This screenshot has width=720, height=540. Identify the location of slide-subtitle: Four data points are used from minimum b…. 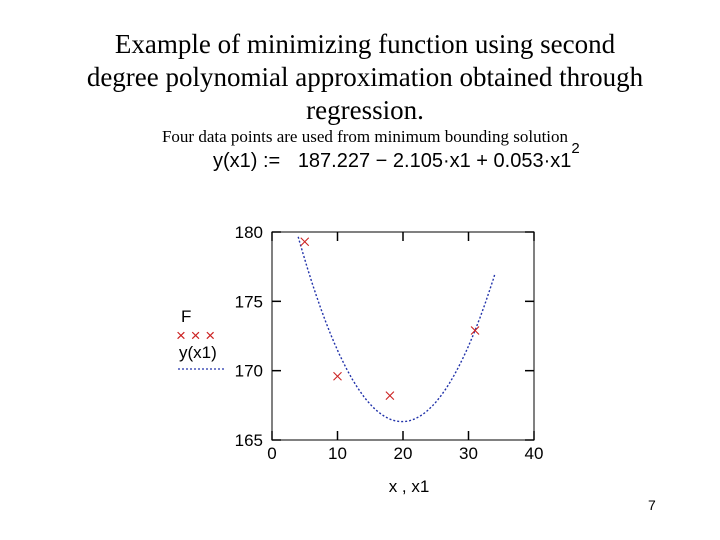
(365, 136).